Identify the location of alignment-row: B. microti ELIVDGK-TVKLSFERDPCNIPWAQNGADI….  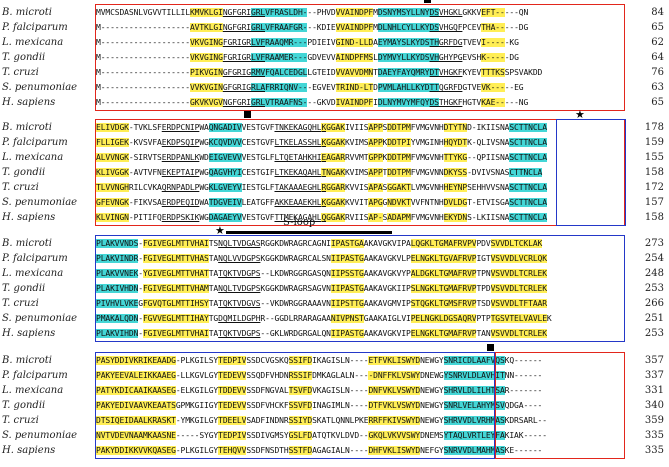
(334, 127).